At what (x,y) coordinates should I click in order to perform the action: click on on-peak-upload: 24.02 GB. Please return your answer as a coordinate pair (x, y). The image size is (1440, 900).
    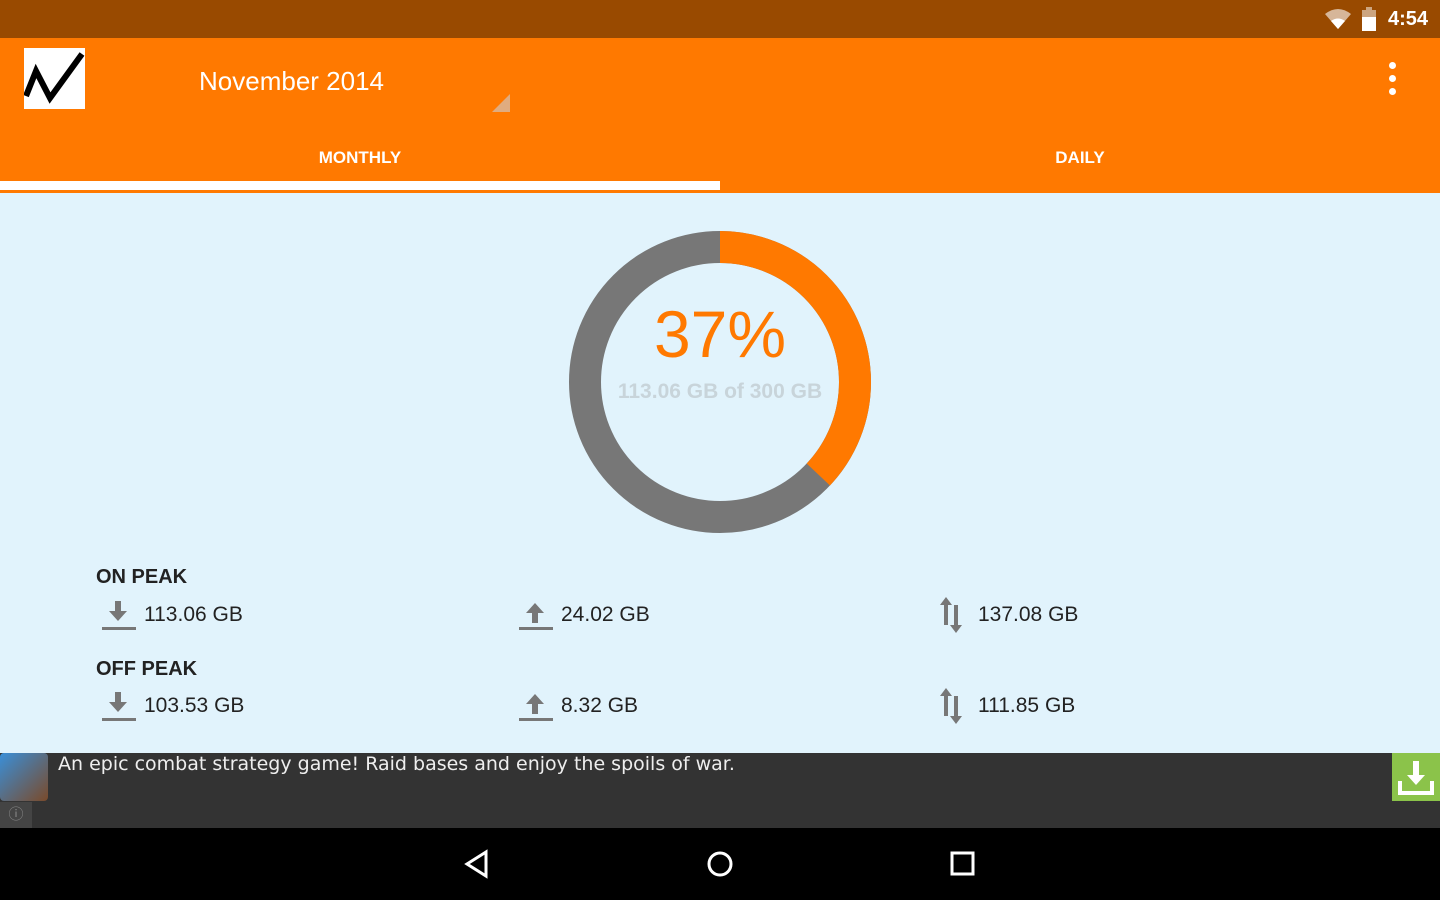
    Looking at the image, I should click on (583, 615).